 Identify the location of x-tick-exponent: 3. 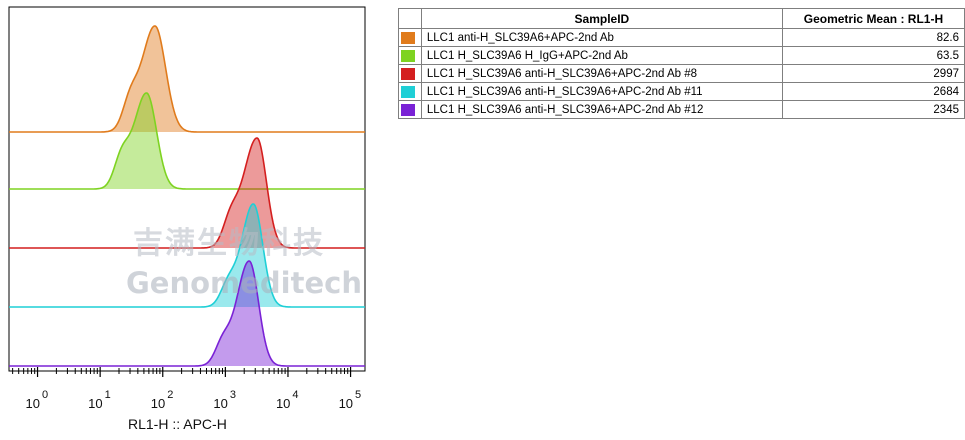
(233, 395).